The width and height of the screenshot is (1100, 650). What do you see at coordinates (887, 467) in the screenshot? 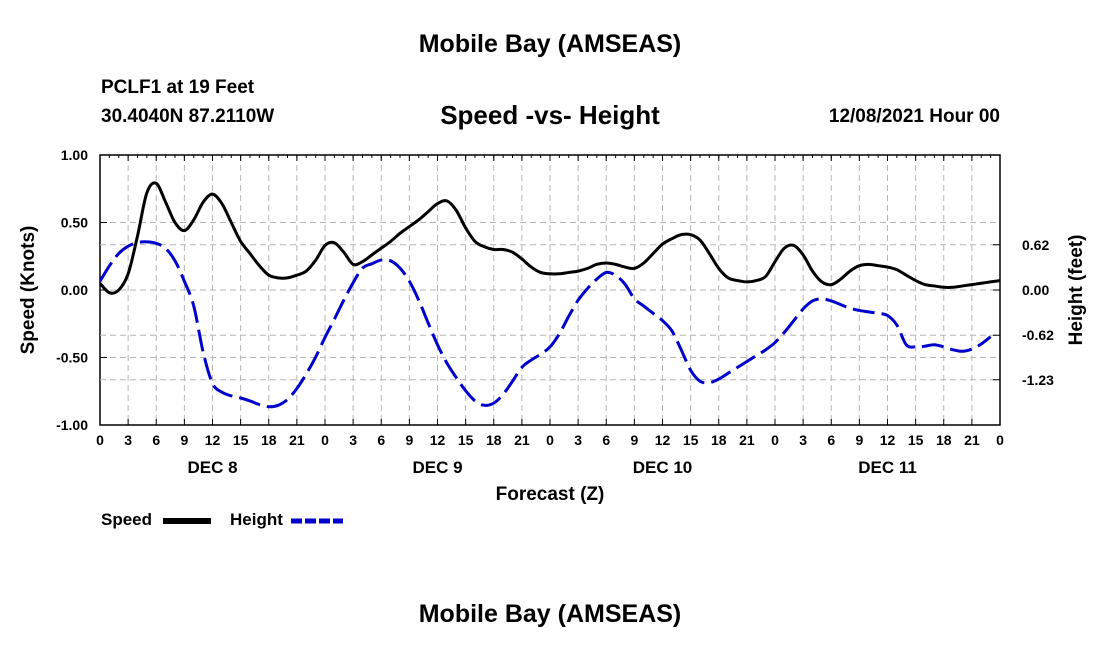
I see `day-label: DEC 11` at bounding box center [887, 467].